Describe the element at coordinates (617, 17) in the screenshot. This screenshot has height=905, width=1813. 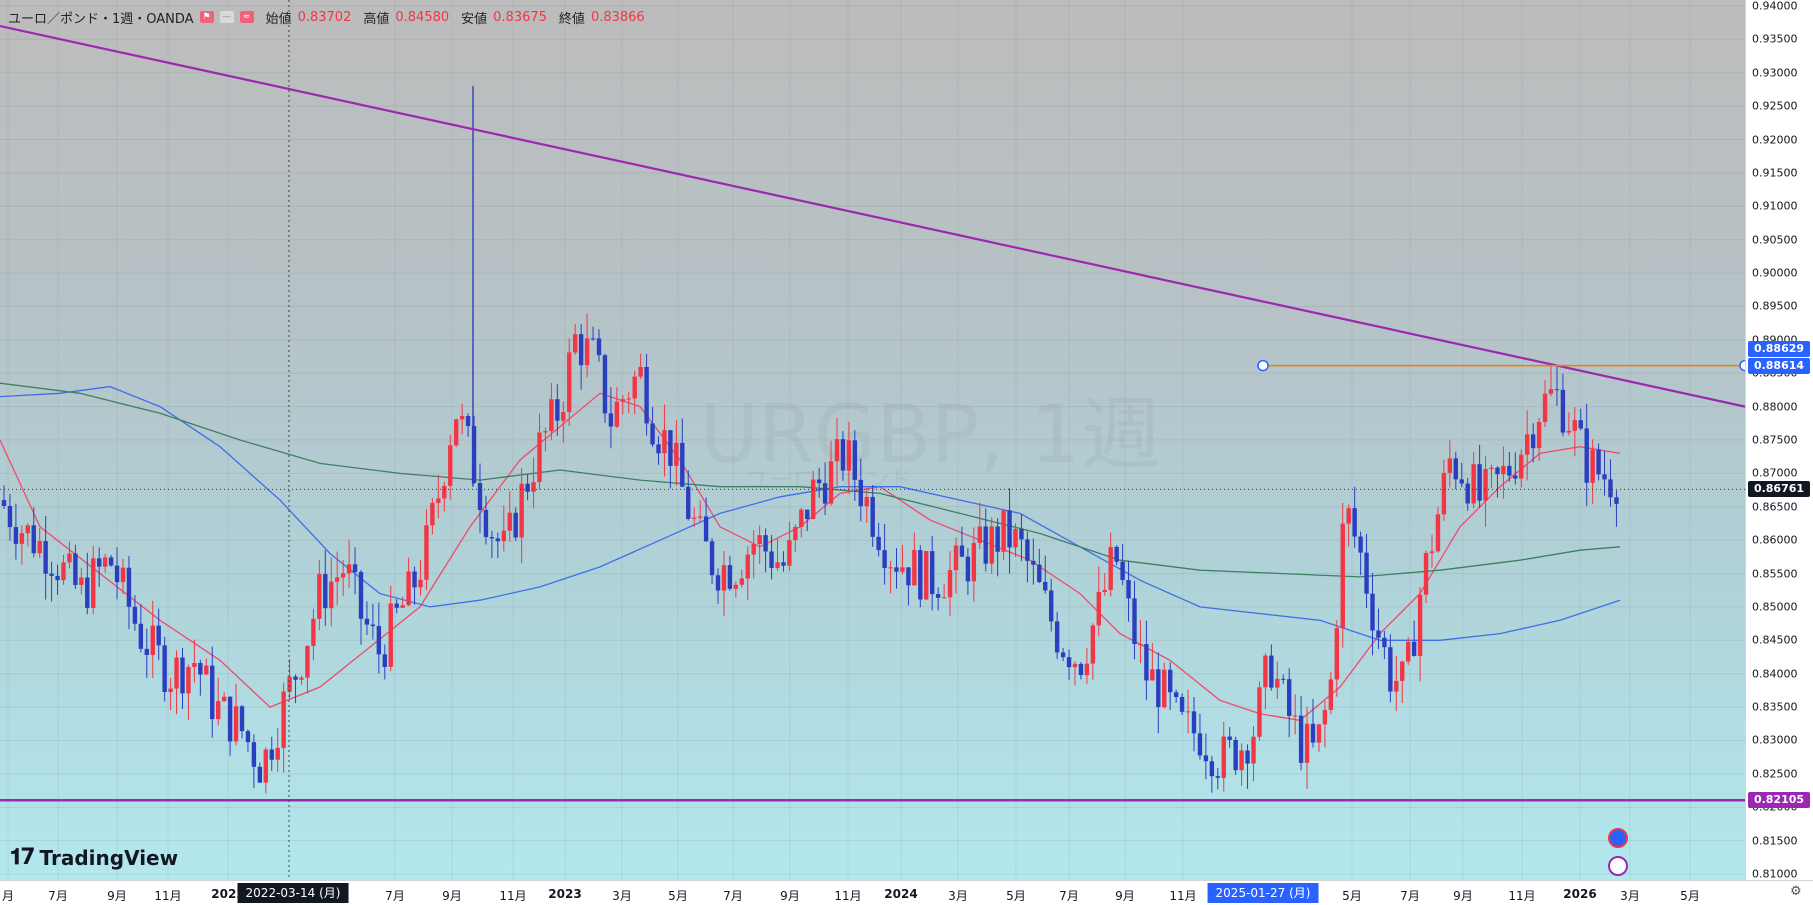
I see `close-value: 0.83866` at that location.